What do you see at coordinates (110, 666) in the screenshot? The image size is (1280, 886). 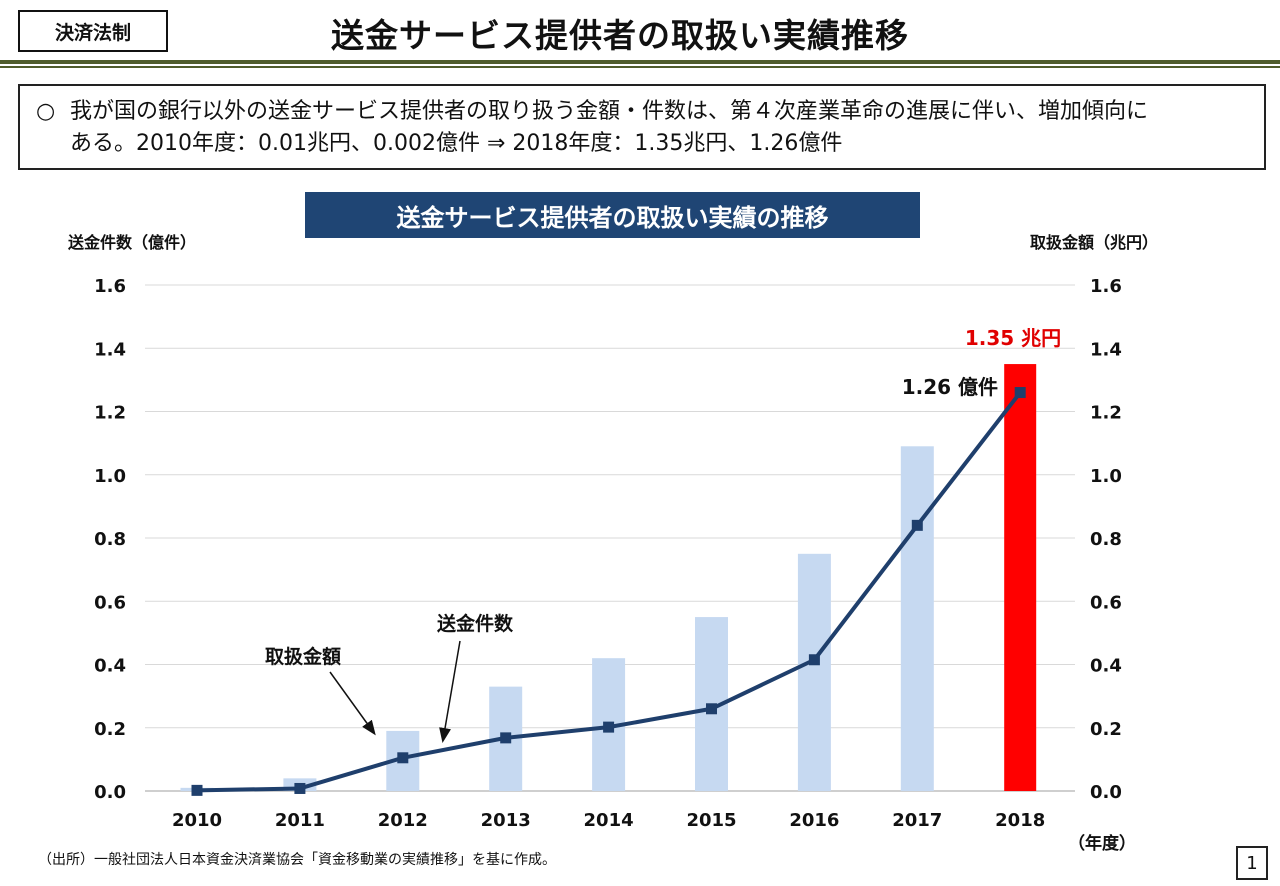 I see `y-tick-label-left: 0.4` at bounding box center [110, 666].